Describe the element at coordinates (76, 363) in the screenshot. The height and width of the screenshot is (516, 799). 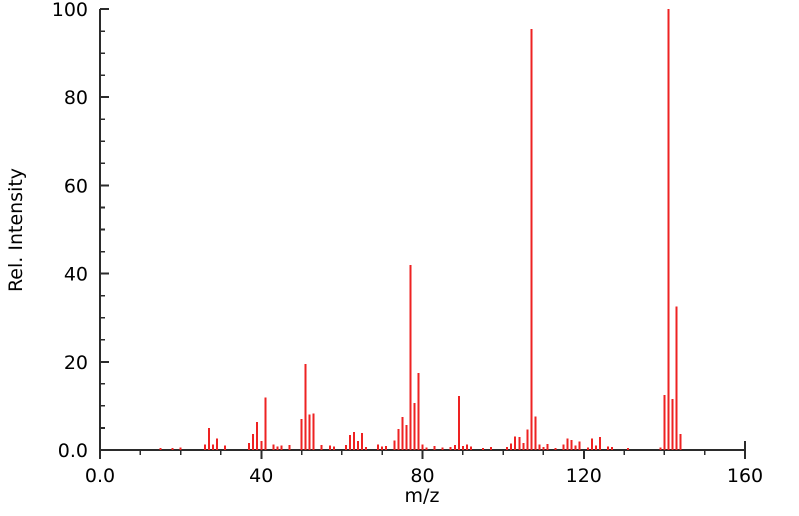
I see `y-tick-label: 20` at that location.